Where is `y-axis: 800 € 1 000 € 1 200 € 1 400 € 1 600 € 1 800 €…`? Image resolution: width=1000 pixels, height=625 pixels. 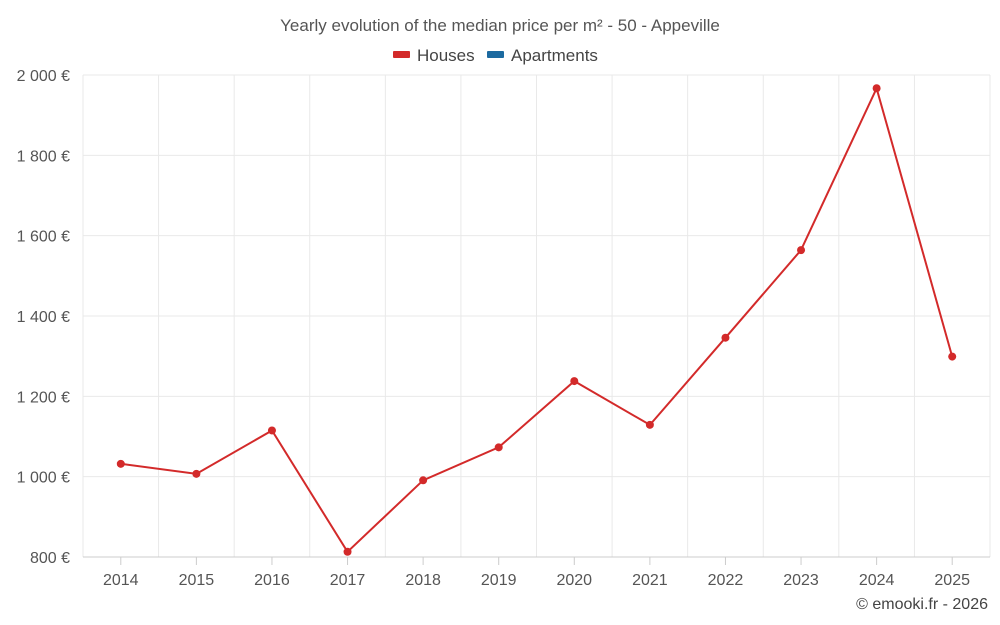
y-axis: 800 € 1 000 € 1 200 € 1 400 € 1 600 € 1 800 €… is located at coordinates (43, 317).